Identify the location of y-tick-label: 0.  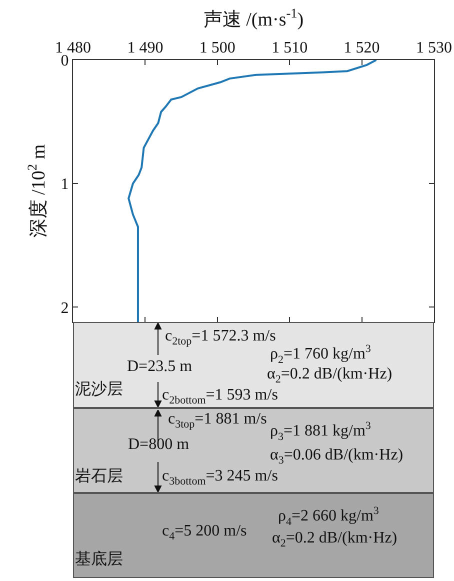
(64, 61).